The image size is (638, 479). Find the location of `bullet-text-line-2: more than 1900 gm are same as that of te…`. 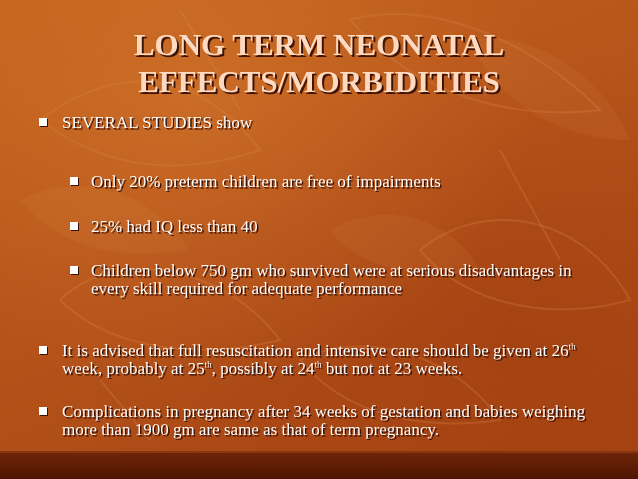

bullet-text-line-2: more than 1900 gm are same as that of te… is located at coordinates (250, 430).